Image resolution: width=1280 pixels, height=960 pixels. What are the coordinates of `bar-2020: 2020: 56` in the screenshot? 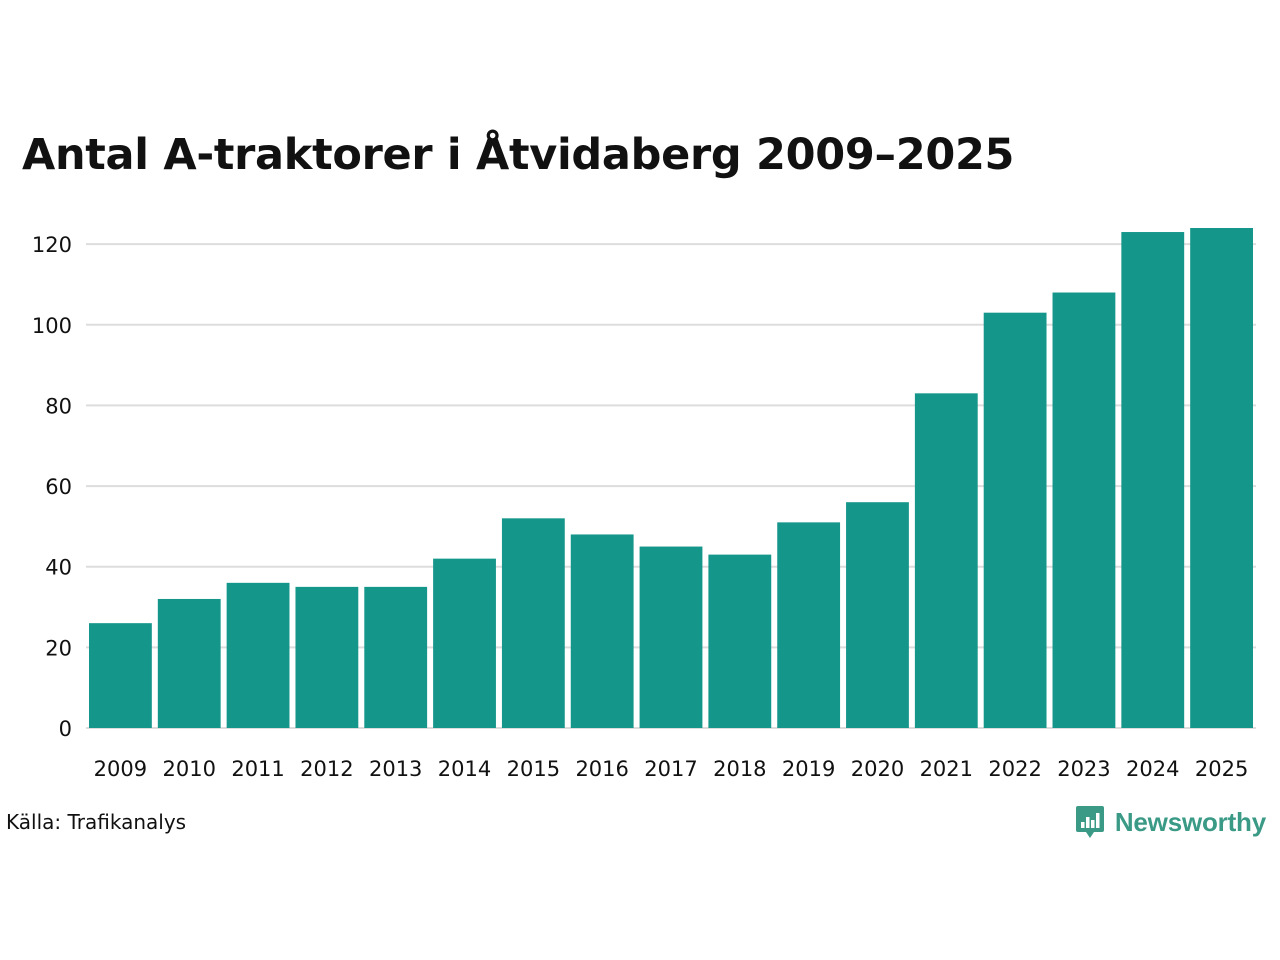 It's located at (877, 615).